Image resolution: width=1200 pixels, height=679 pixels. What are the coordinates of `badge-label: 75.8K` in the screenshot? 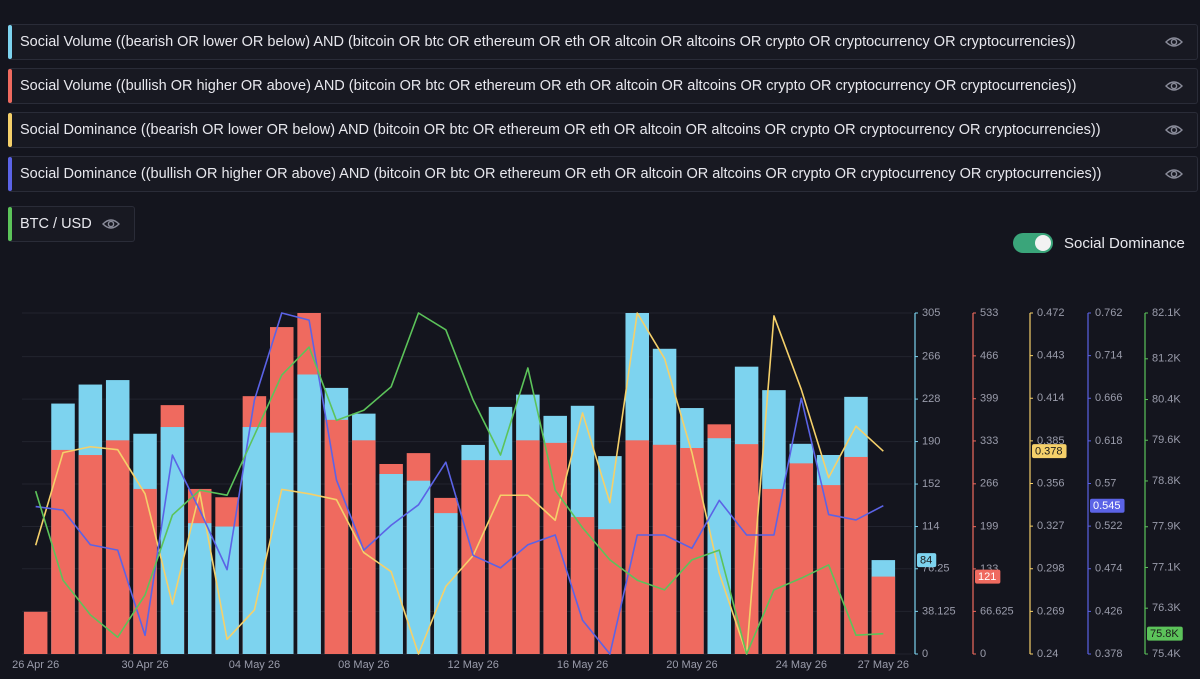 It's located at (1164, 634).